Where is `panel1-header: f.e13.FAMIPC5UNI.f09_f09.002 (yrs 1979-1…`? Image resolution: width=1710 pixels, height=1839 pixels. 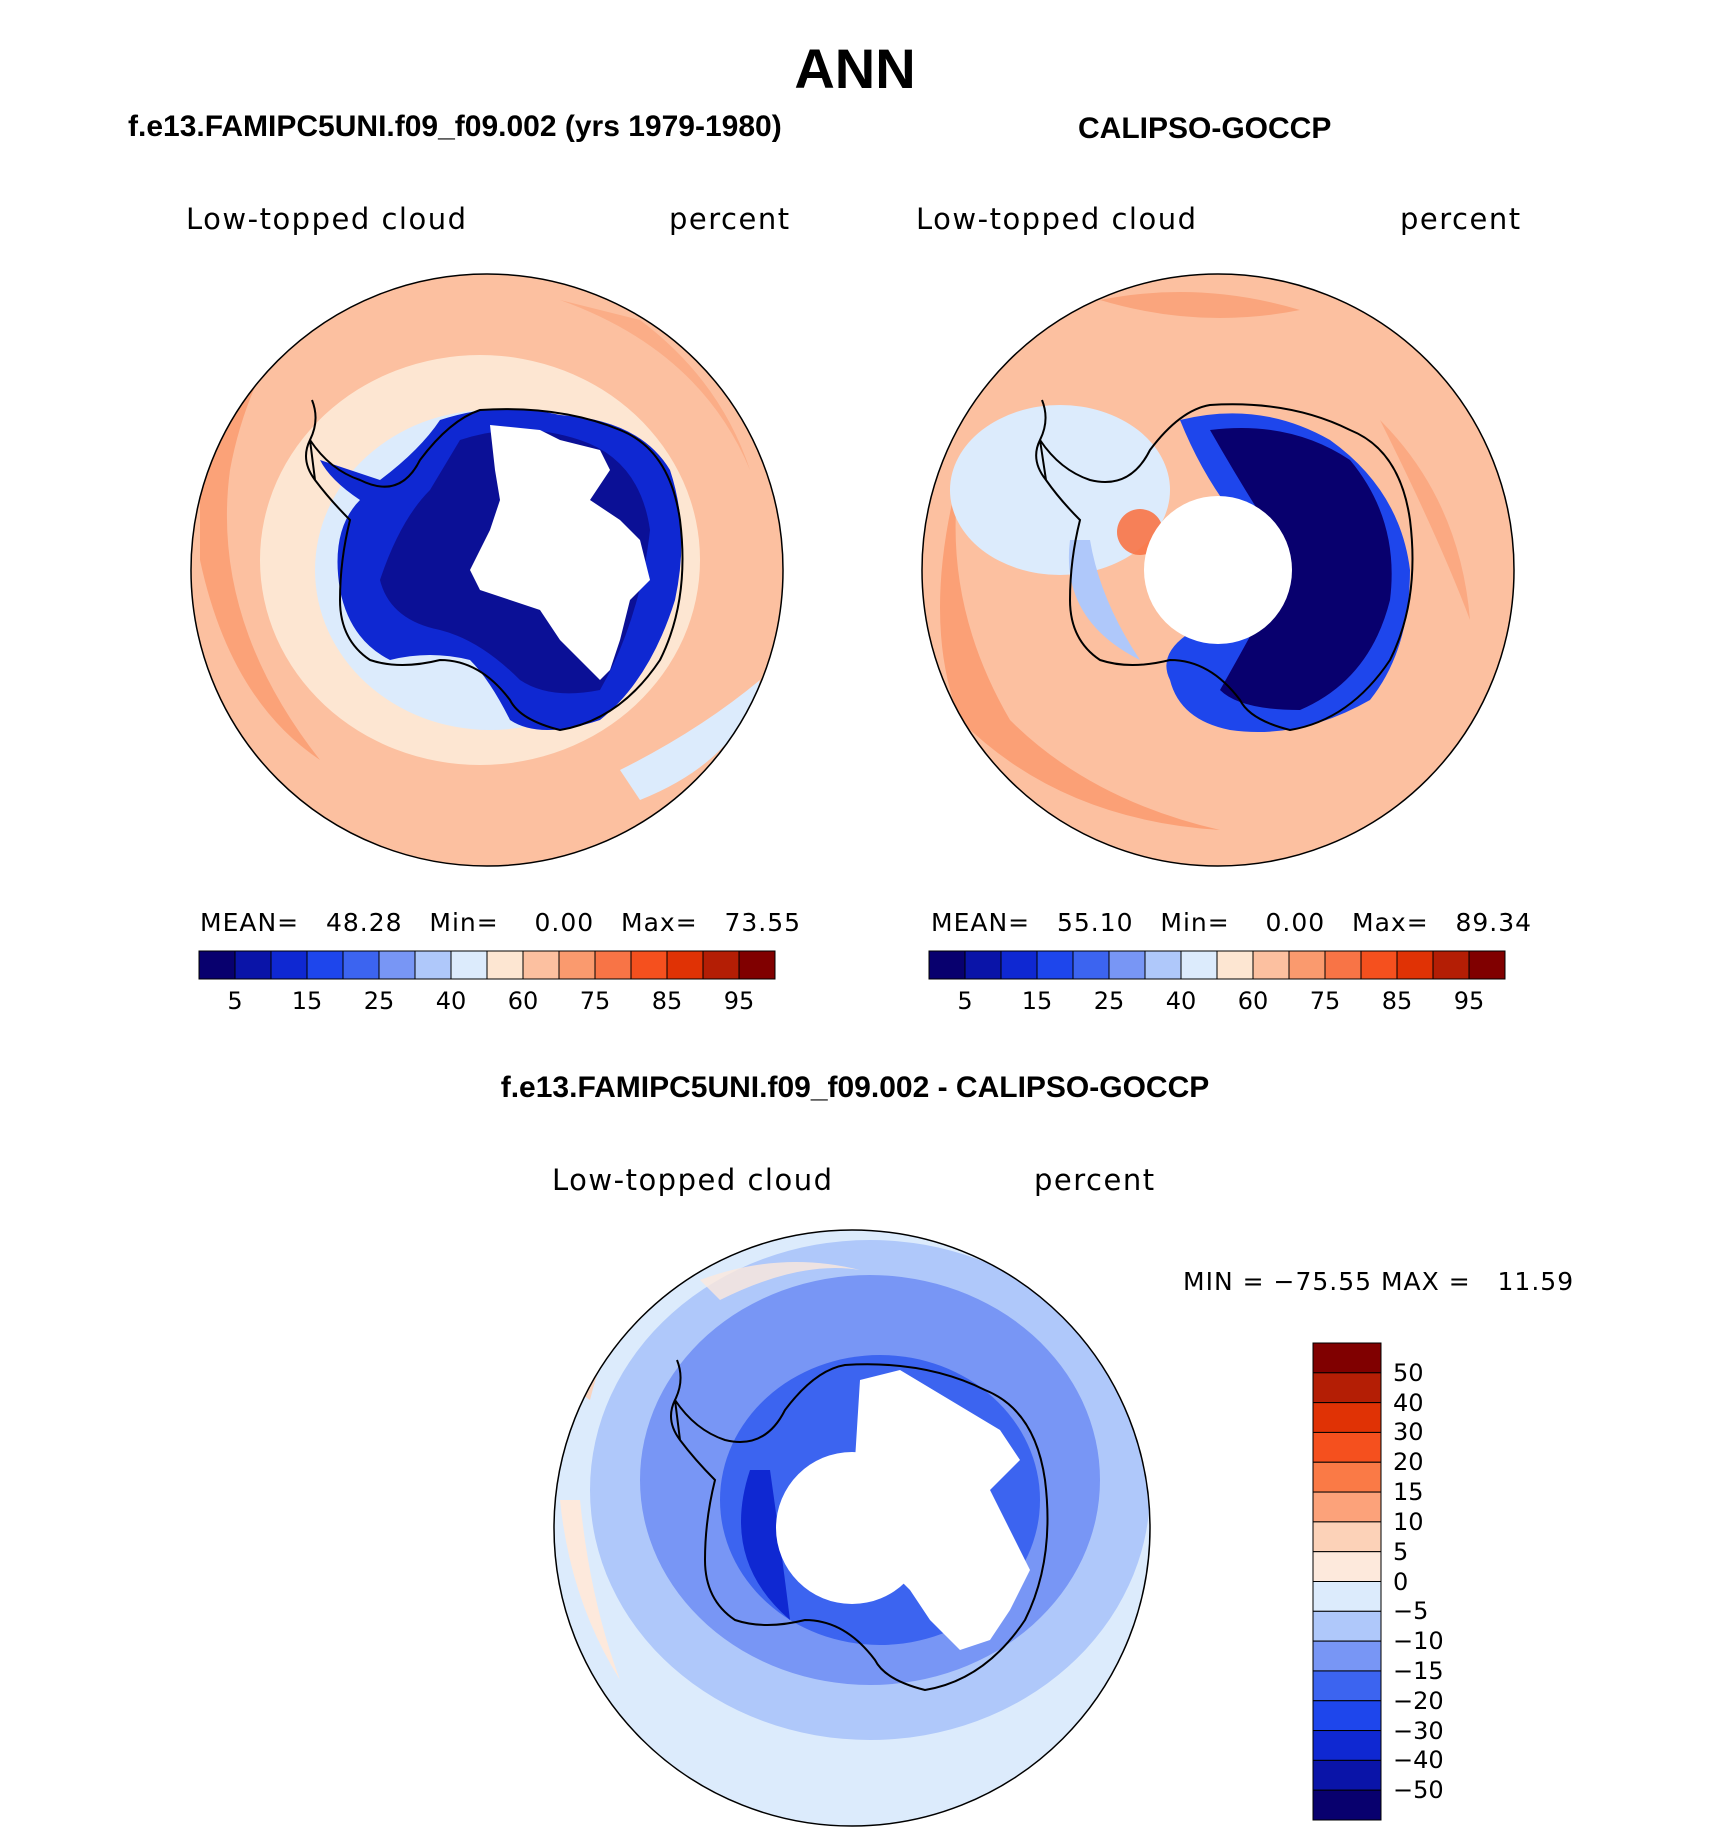
panel1-header: f.e13.FAMIPC5UNI.f09_f09.002 (yrs 1979-1… is located at coordinates (455, 126).